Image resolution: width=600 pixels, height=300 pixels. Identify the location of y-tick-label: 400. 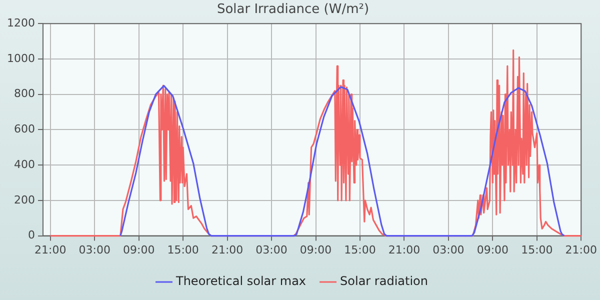
(24, 164).